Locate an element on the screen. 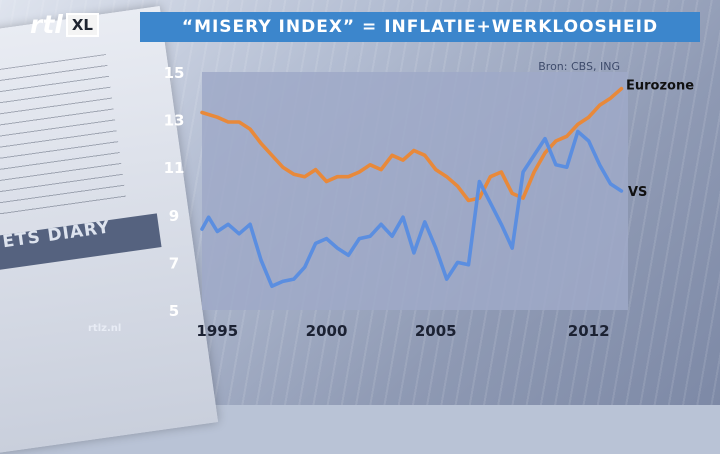  legend-label-eurozone: Eurozone is located at coordinates (660, 86).